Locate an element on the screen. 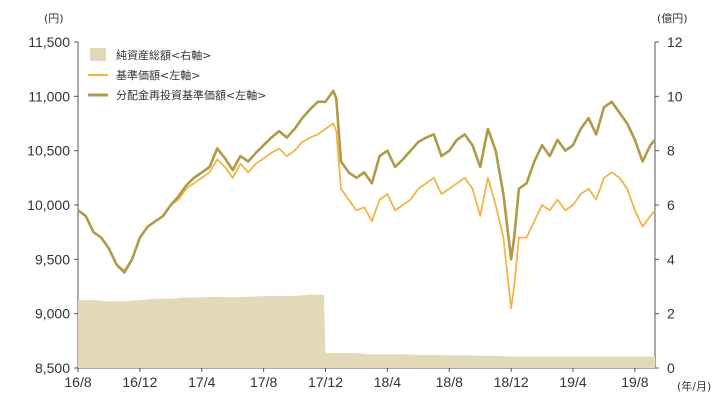  left-tick-label: 9,000 is located at coordinates (52, 314).